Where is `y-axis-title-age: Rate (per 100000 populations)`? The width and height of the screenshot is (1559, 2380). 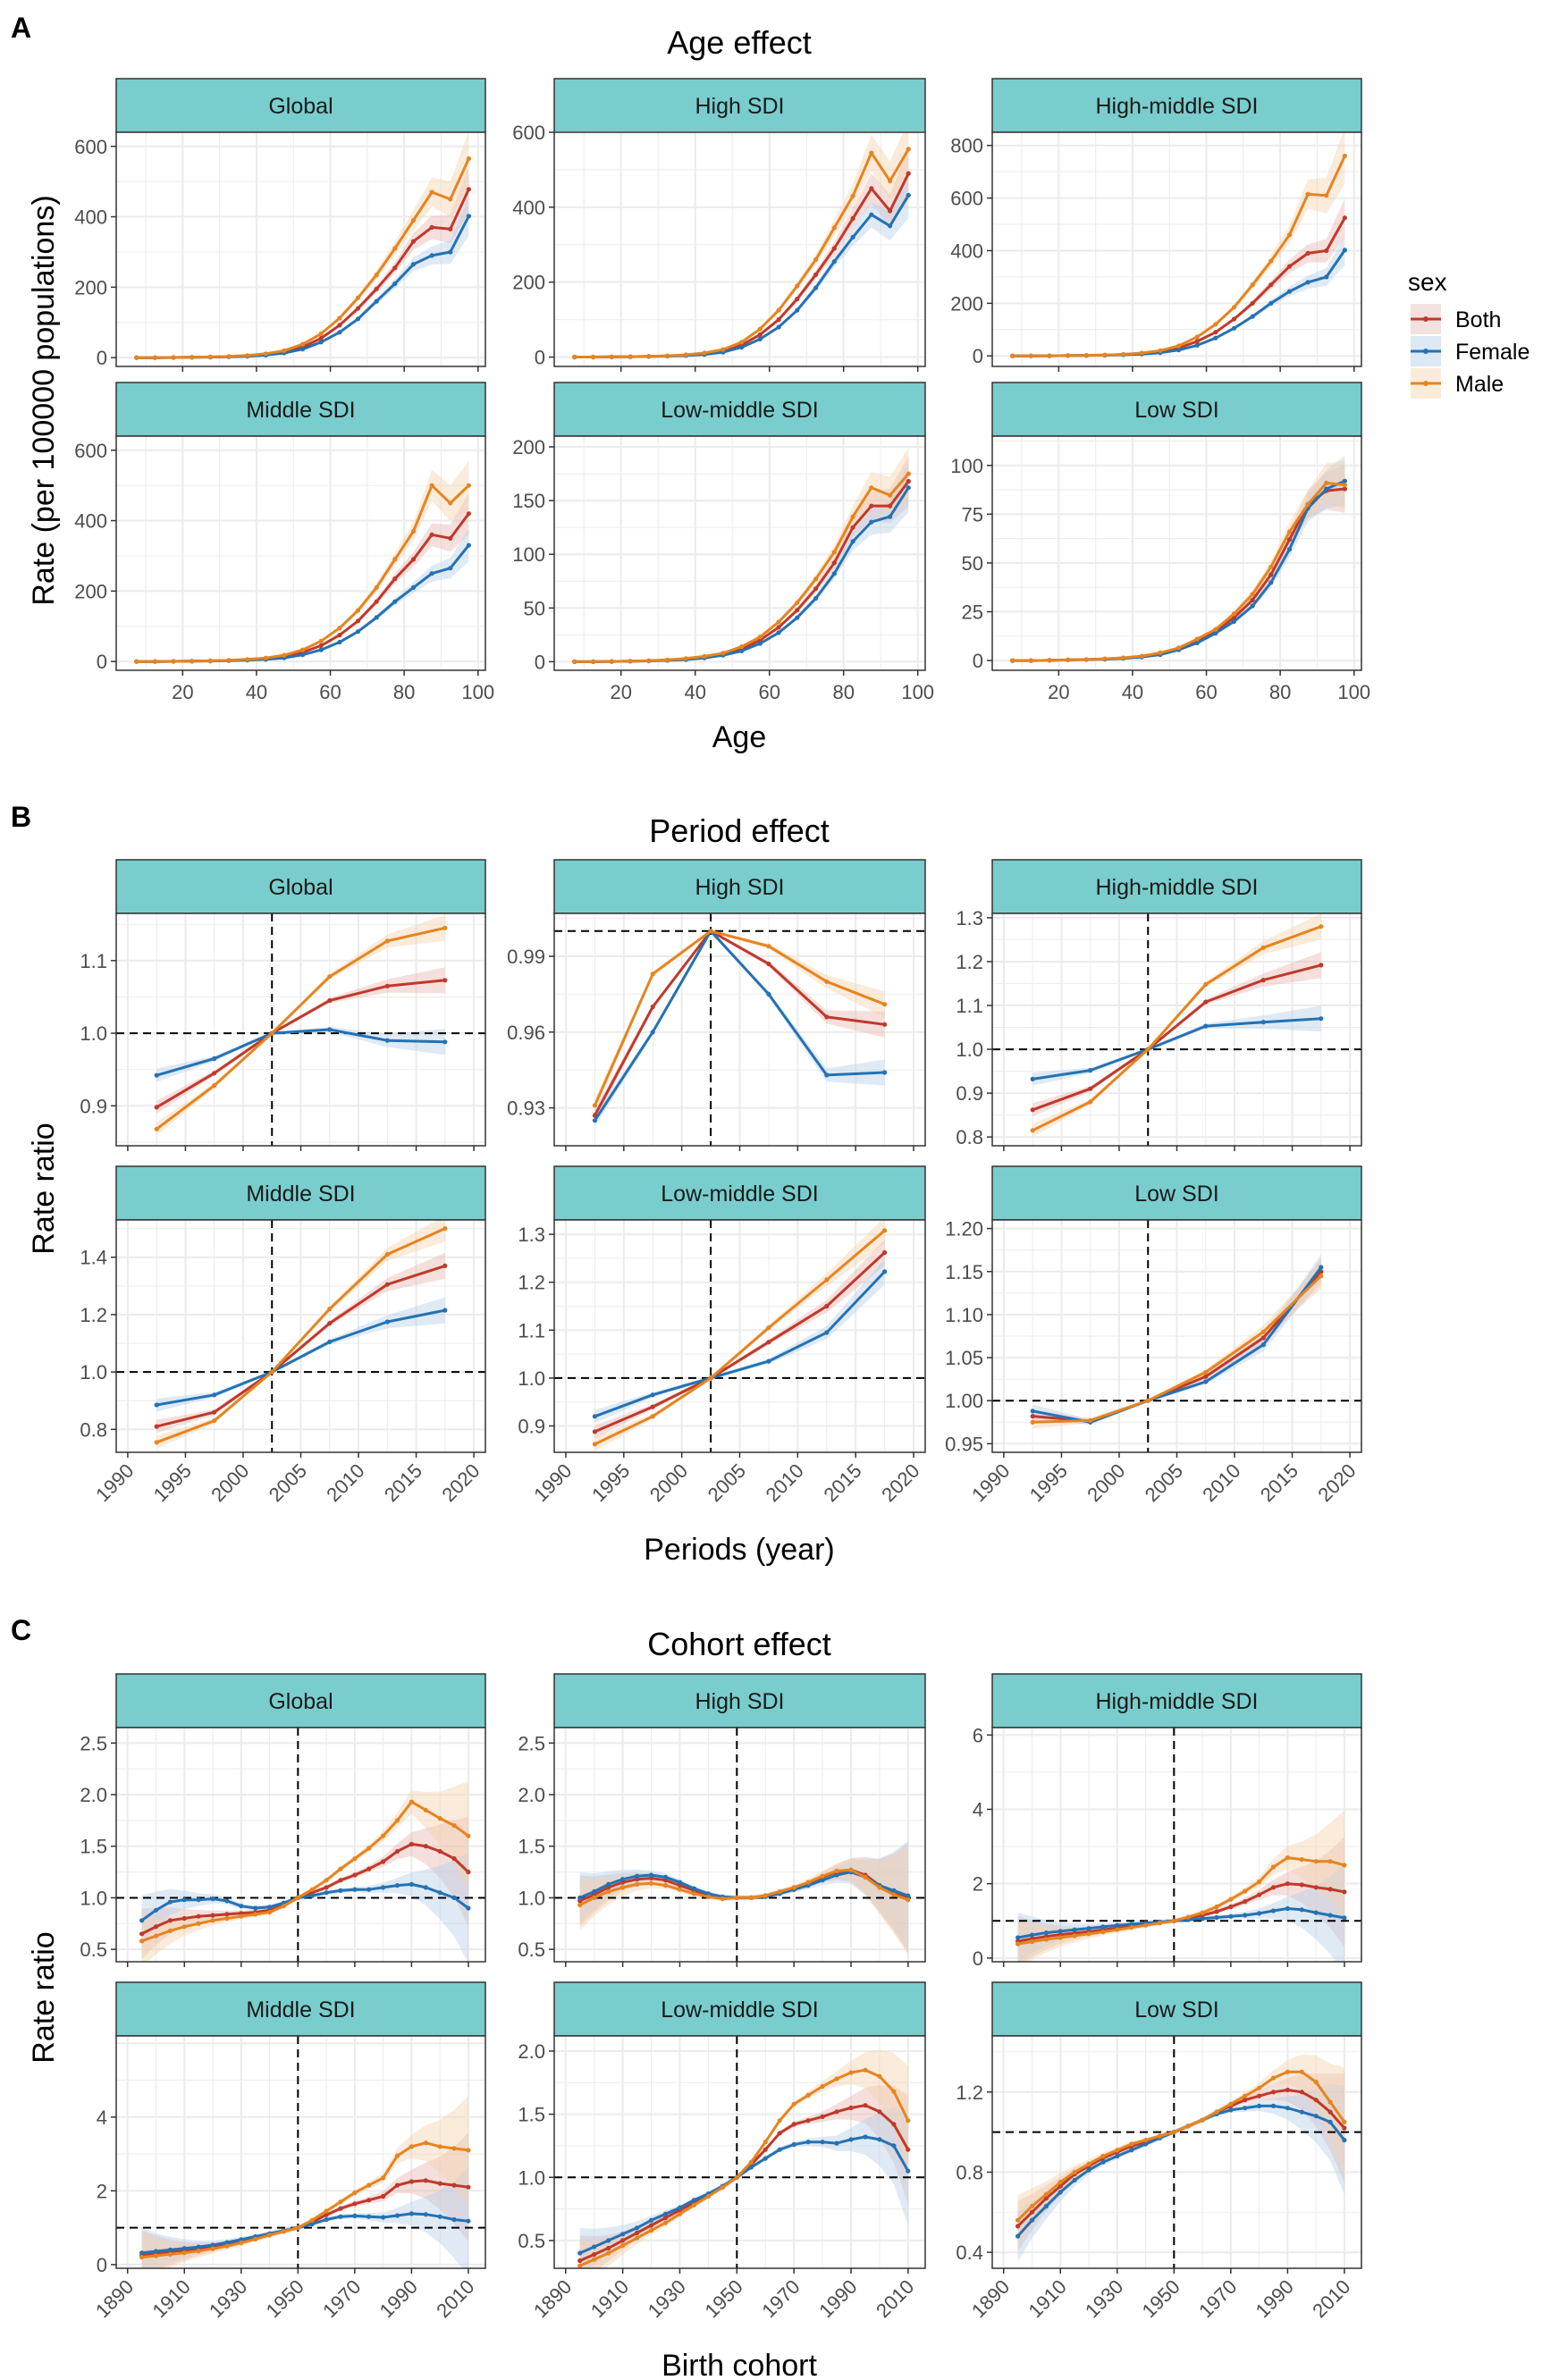
y-axis-title-age: Rate (per 100000 populations) is located at coordinates (44, 400).